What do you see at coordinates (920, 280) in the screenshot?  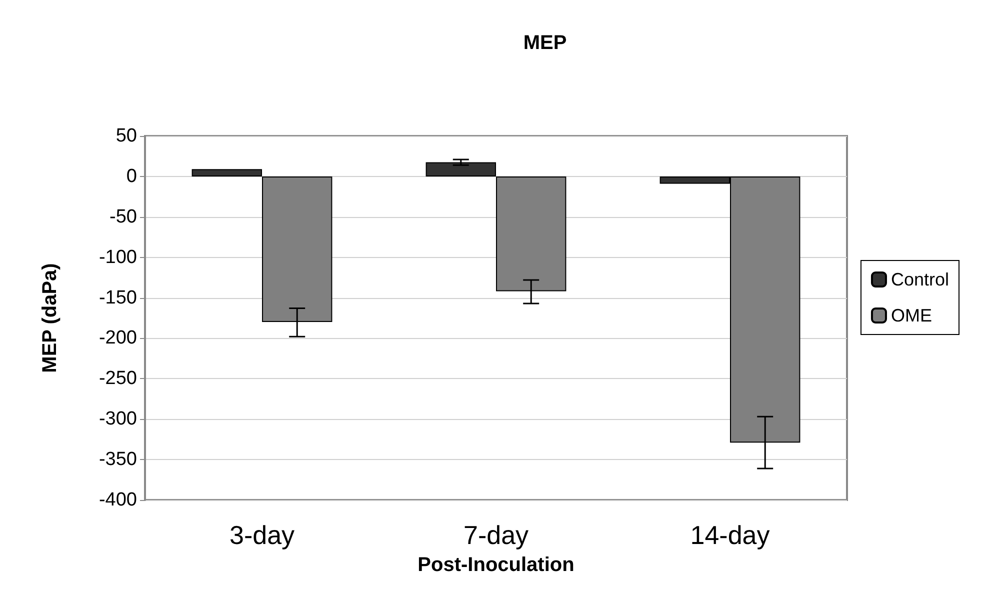 I see `legend-label: Control` at bounding box center [920, 280].